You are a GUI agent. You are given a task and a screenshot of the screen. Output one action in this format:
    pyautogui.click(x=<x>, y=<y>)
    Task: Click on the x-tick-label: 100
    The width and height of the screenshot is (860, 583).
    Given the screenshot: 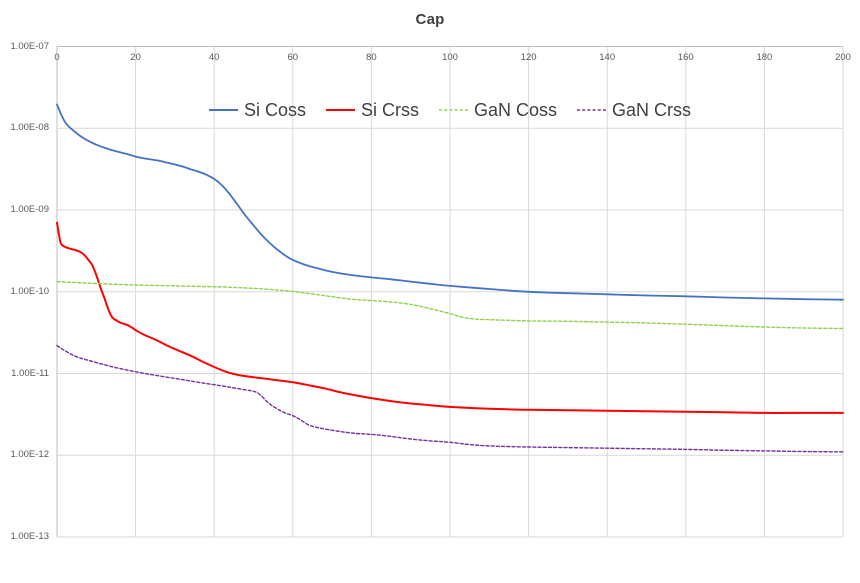 What is the action you would take?
    pyautogui.click(x=450, y=57)
    